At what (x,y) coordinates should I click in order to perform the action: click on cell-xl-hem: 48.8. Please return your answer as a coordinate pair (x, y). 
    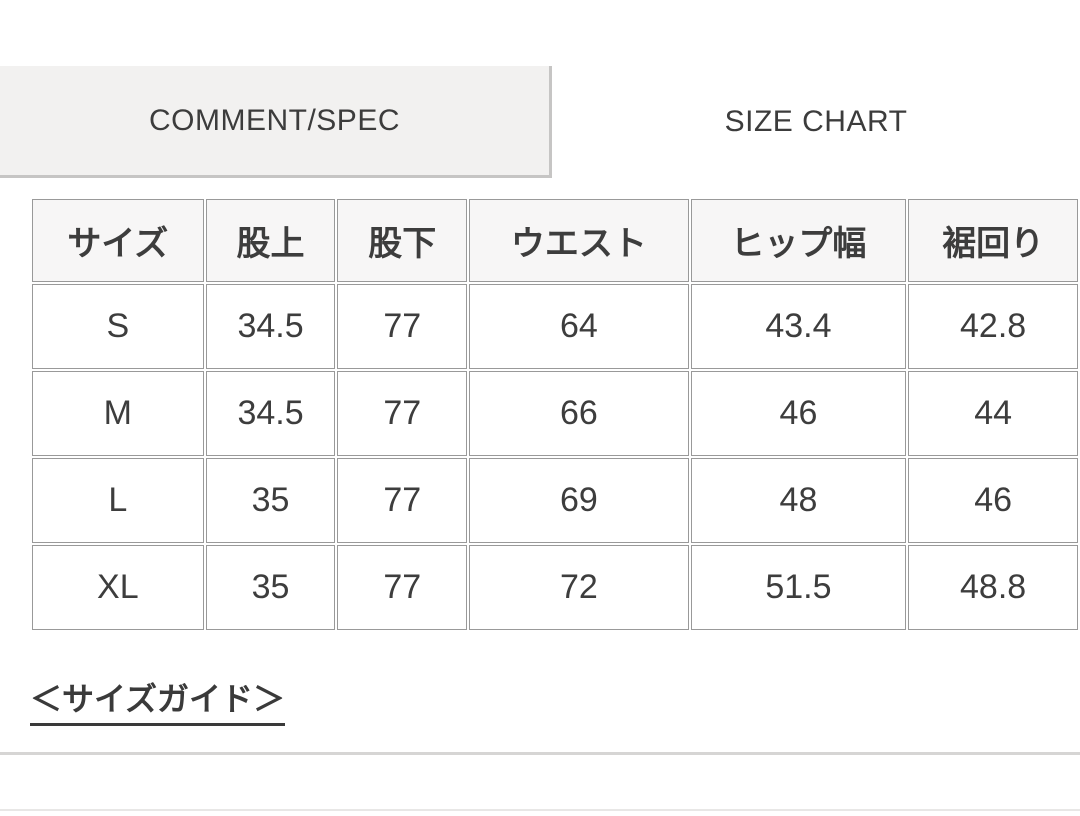
    Looking at the image, I should click on (993, 587).